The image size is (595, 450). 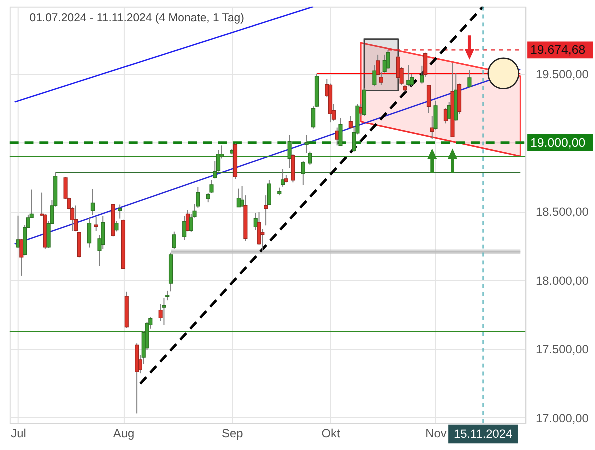 What do you see at coordinates (137, 18) in the screenshot?
I see `chart-subtitle: 01.07.2024 - 11.11.2024 (4 Monate, 1 Tag)` at bounding box center [137, 18].